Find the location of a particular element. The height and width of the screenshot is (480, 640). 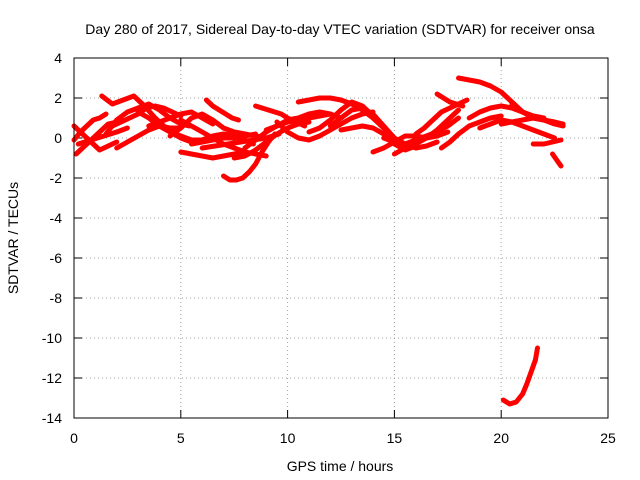

x-tick-label: 15 is located at coordinates (395, 438).